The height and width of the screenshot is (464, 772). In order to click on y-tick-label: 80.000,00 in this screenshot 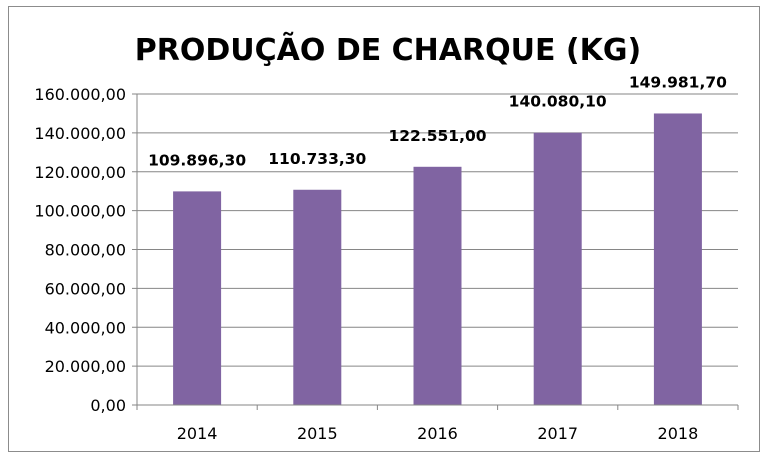, I will do `click(85, 250)`.